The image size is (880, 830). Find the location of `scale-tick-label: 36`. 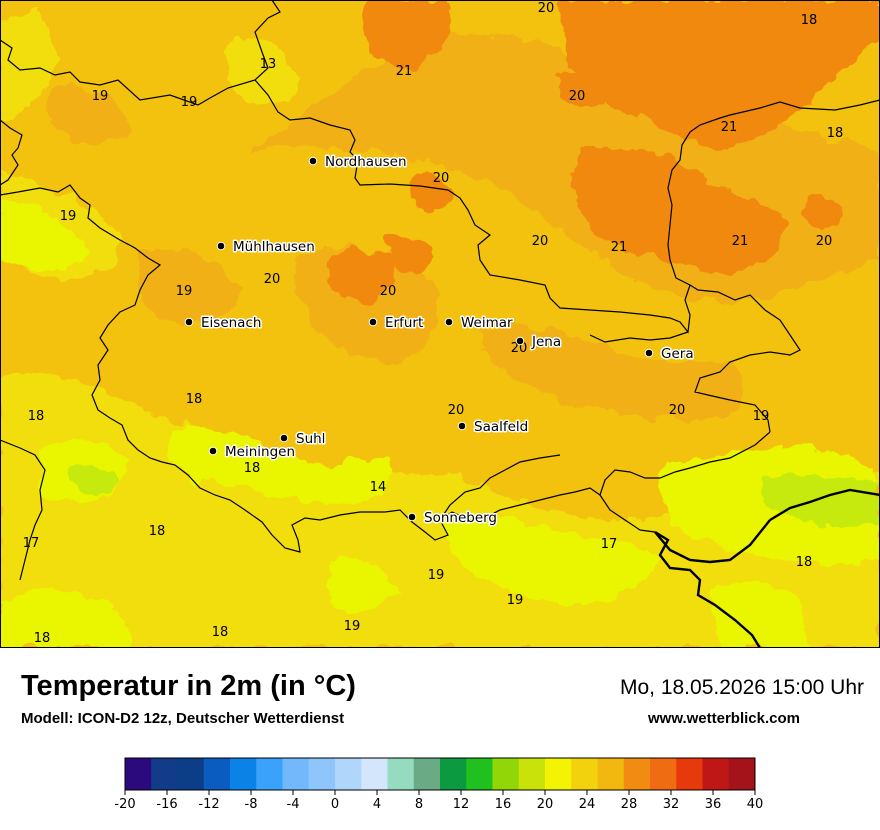

scale-tick-label: 36 is located at coordinates (713, 804).